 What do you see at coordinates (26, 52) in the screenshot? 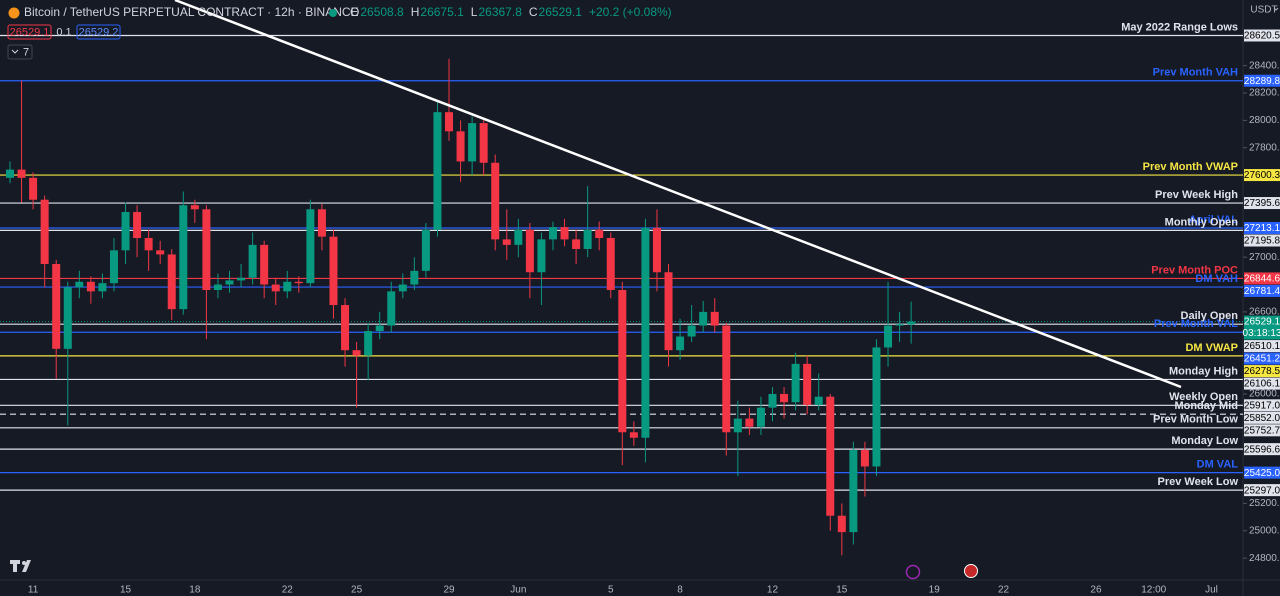
I see `indicator-count: 7` at bounding box center [26, 52].